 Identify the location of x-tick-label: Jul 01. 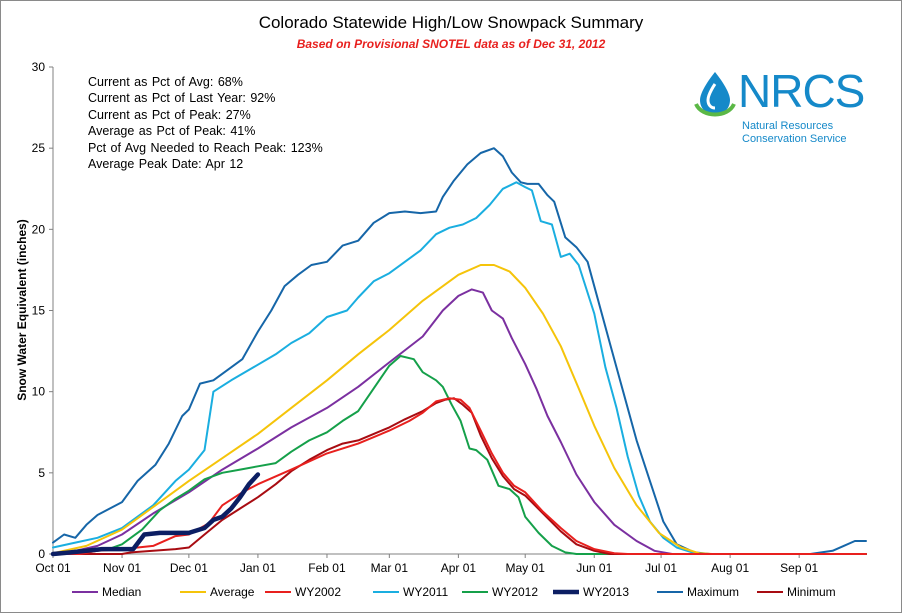
(661, 568).